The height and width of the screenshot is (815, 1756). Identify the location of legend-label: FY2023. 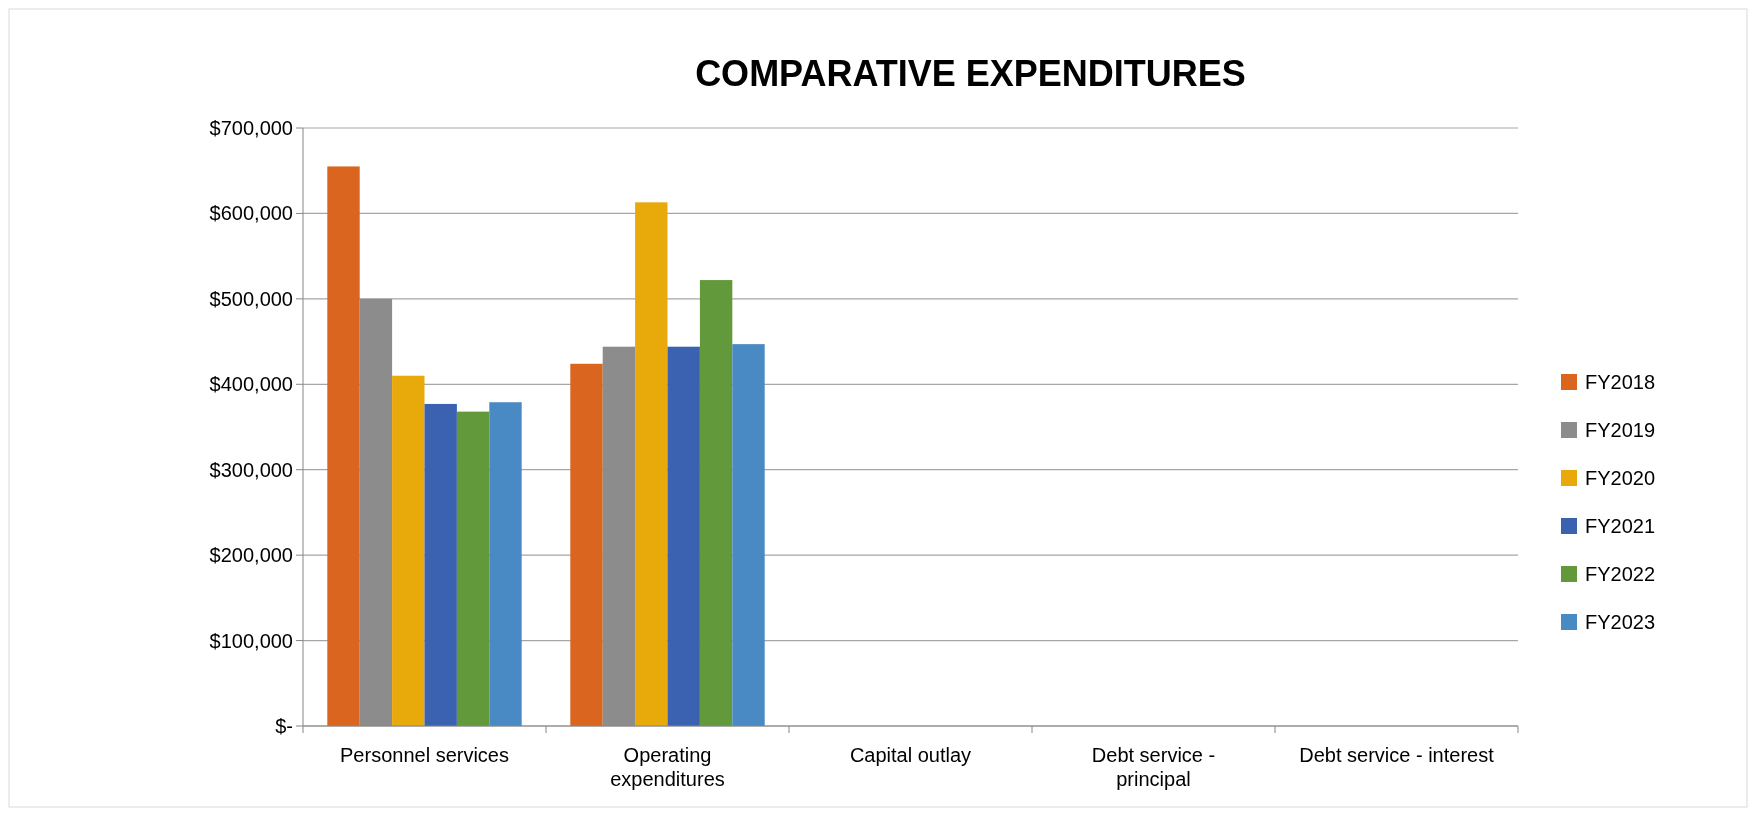
(1620, 622).